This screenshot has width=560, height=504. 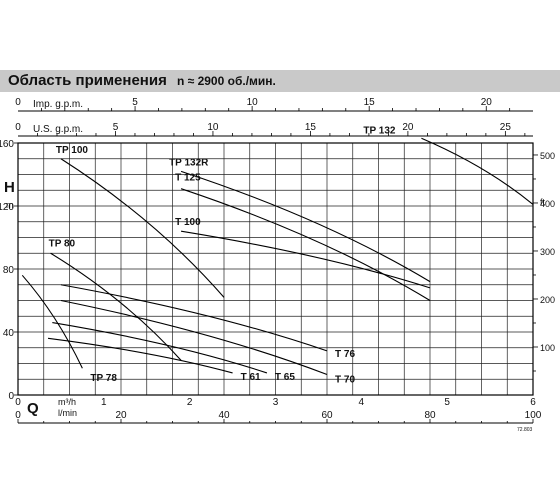 I want to click on imp-gpm-axis-label: Imp. g.p.m., so click(x=58, y=104).